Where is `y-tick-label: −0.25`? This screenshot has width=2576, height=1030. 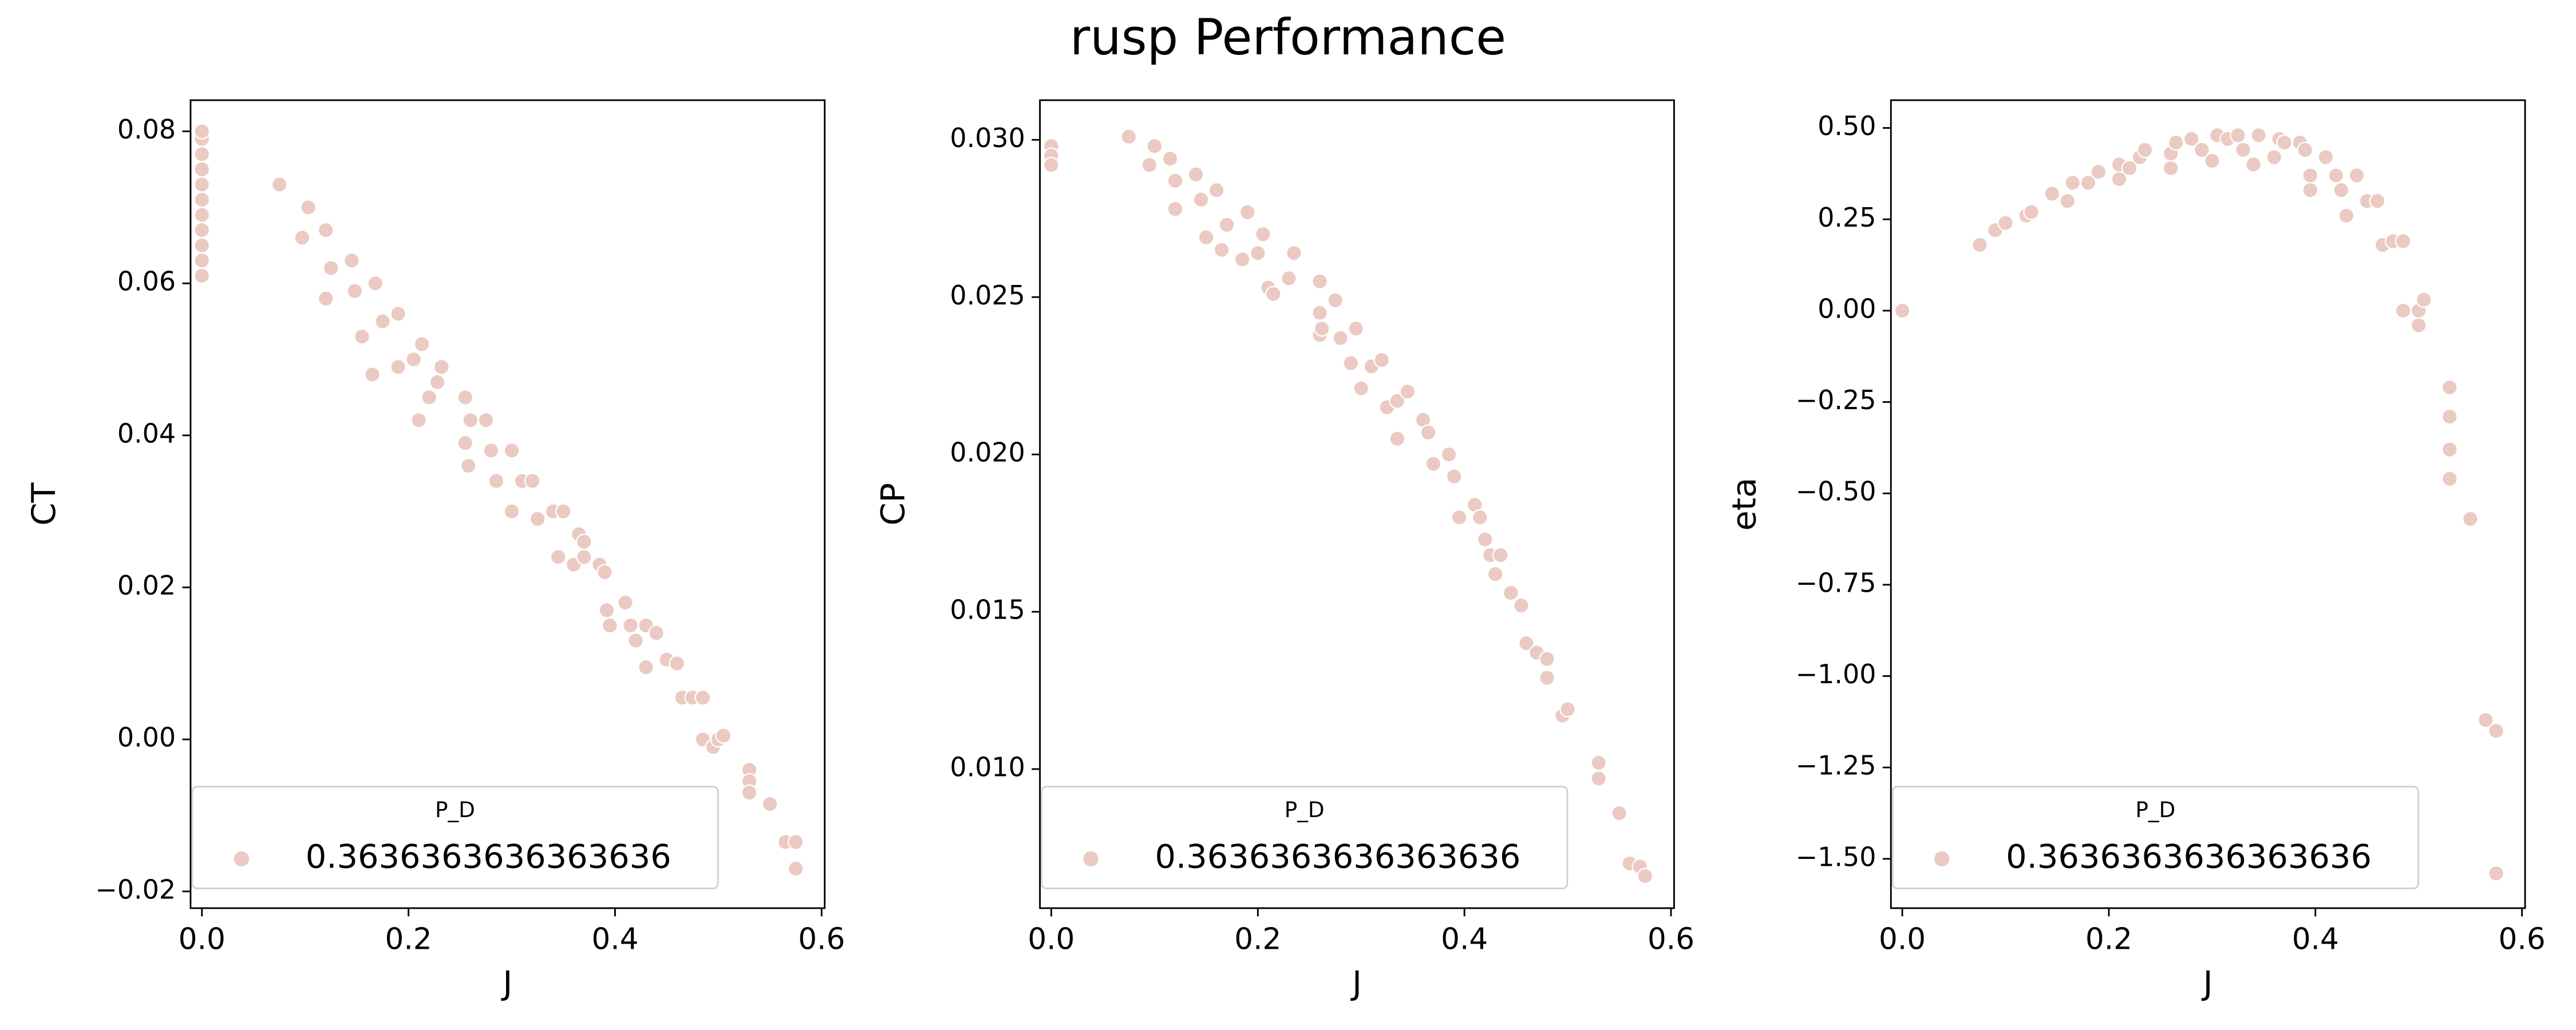 y-tick-label: −0.25 is located at coordinates (1836, 400).